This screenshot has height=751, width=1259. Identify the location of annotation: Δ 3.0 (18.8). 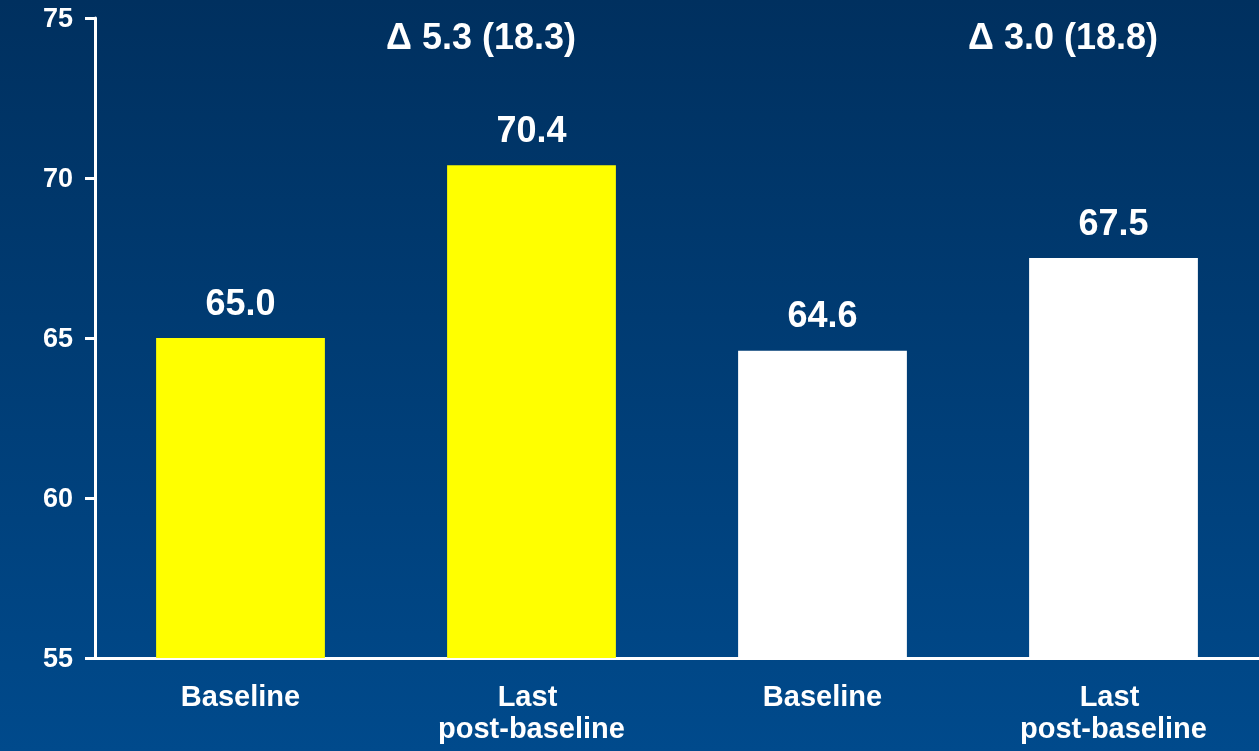
(1063, 36).